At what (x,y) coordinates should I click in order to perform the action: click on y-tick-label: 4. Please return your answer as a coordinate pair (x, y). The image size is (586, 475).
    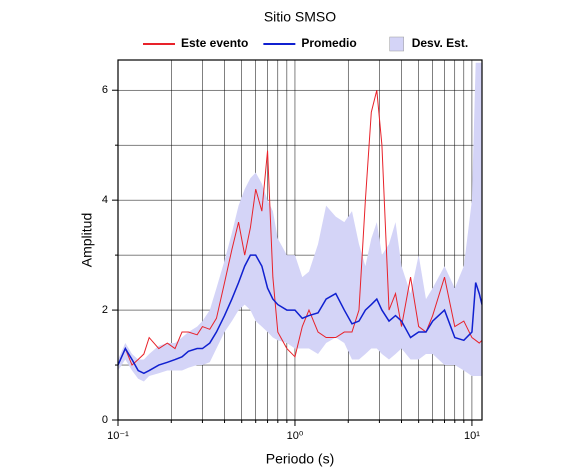
    Looking at the image, I should click on (105, 200).